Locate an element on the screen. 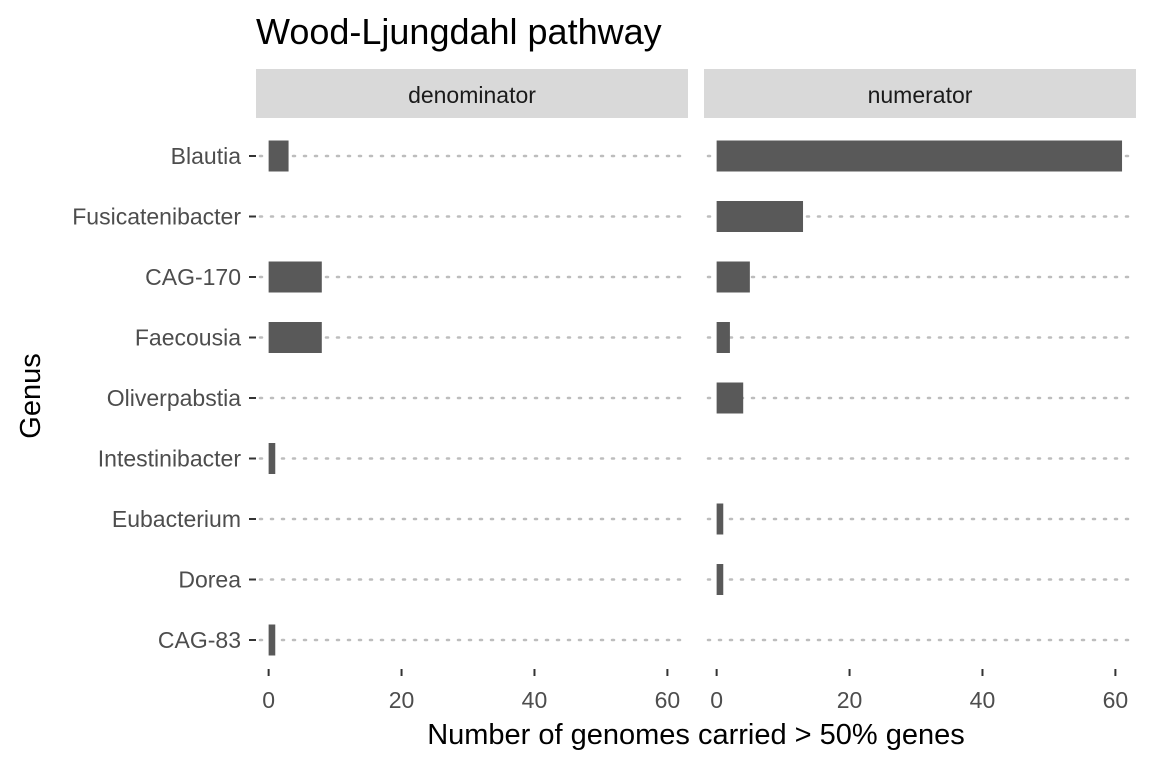 The image size is (1152, 768). y-axis-title: Genus is located at coordinates (31, 395).